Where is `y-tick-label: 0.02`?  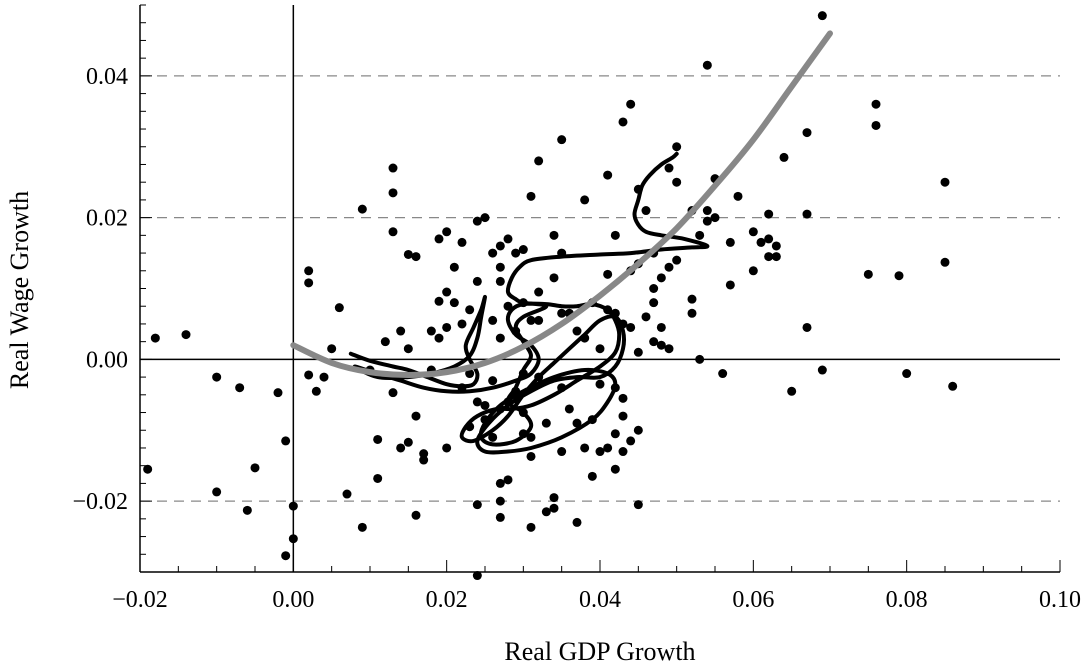 y-tick-label: 0.02 is located at coordinates (107, 219).